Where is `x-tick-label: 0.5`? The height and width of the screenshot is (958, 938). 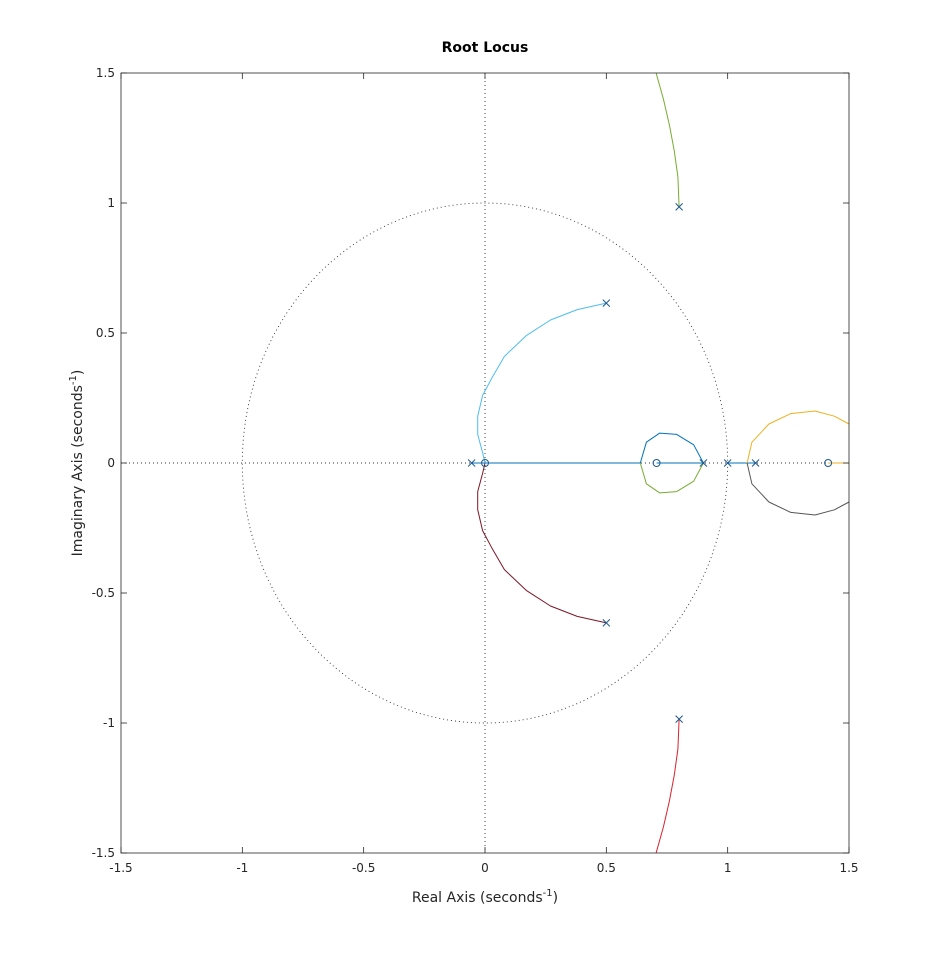 x-tick-label: 0.5 is located at coordinates (606, 868).